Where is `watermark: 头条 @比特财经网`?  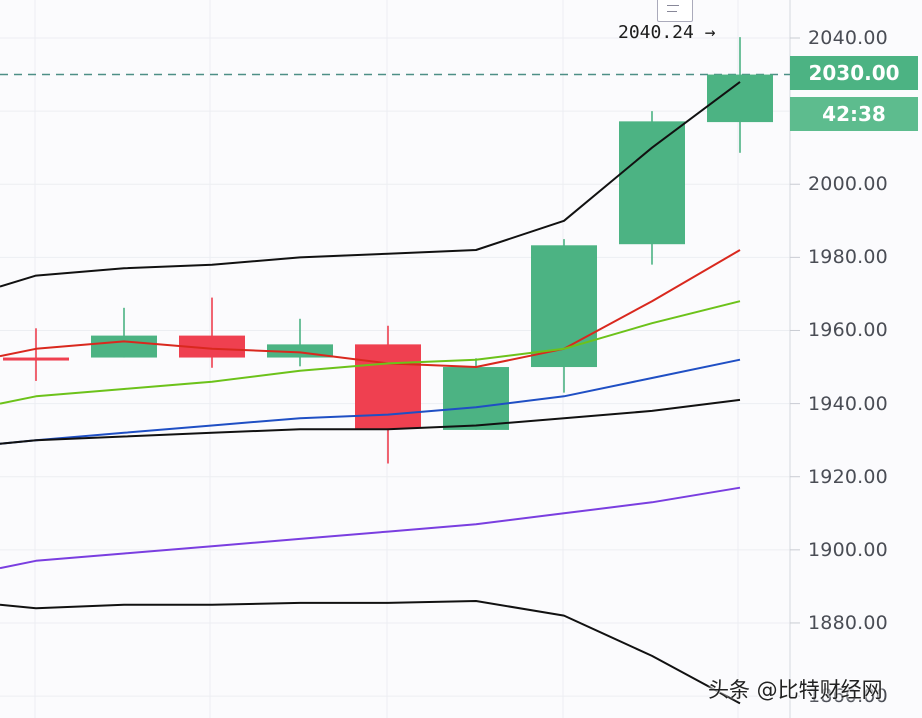 watermark: 头条 @比特财经网 is located at coordinates (795, 690).